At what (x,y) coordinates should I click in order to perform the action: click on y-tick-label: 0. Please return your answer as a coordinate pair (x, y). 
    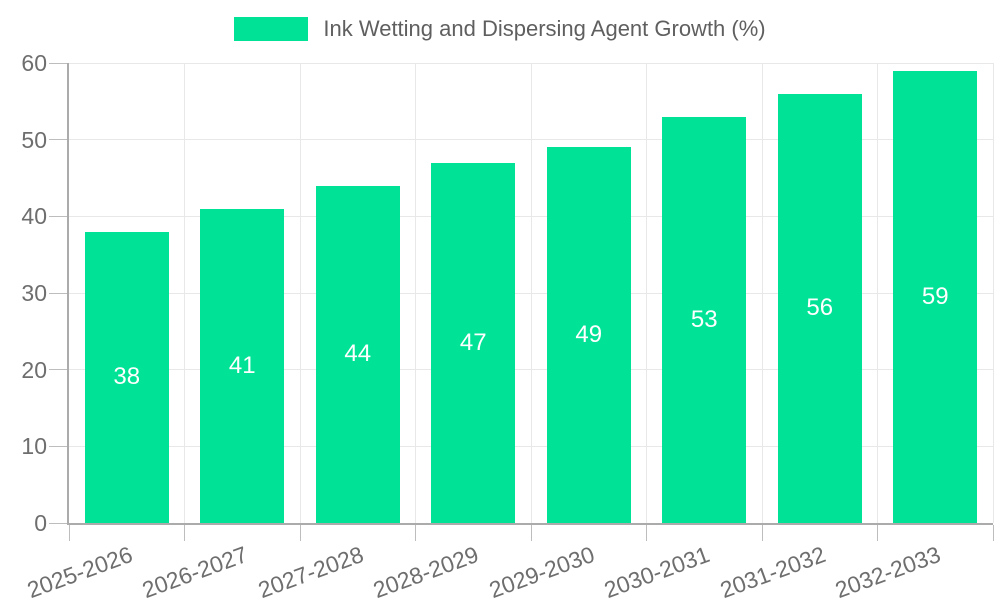
    Looking at the image, I should click on (40, 523).